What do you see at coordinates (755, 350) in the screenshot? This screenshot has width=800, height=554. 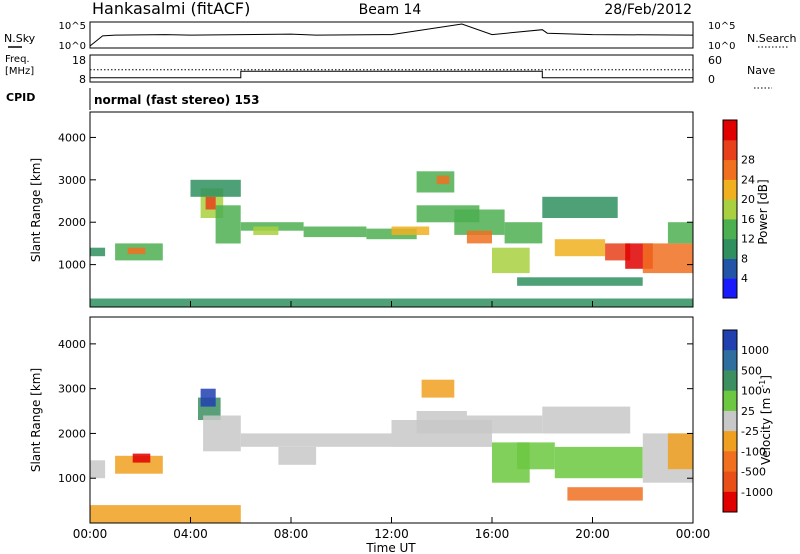 I see `colorbar-label: 1000` at bounding box center [755, 350].